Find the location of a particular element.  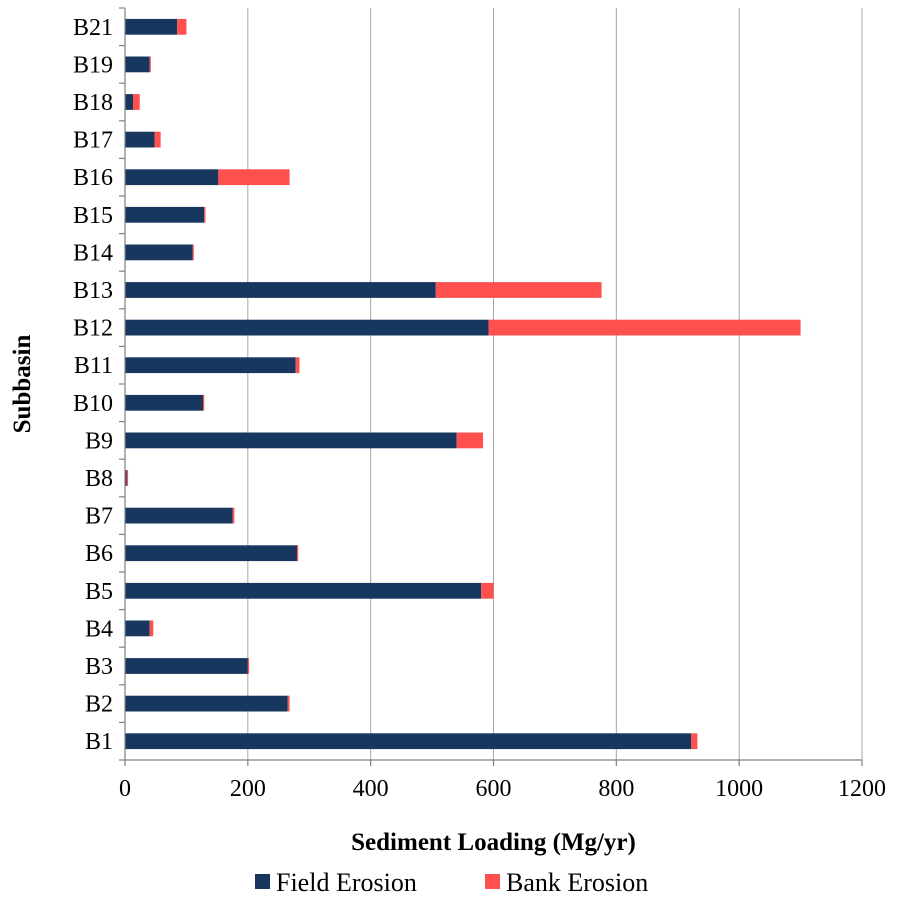

y-tick-label-b17: B17 is located at coordinates (93, 141).